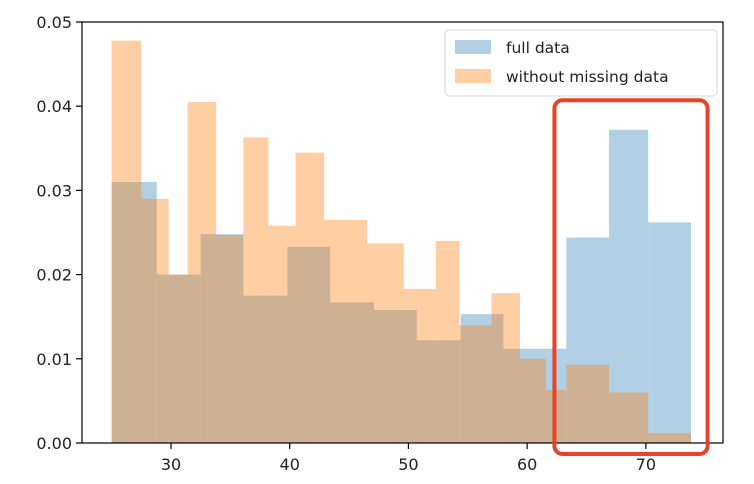 The width and height of the screenshot is (754, 484). I want to click on y-tick-label-0: 0.00, so click(54, 443).